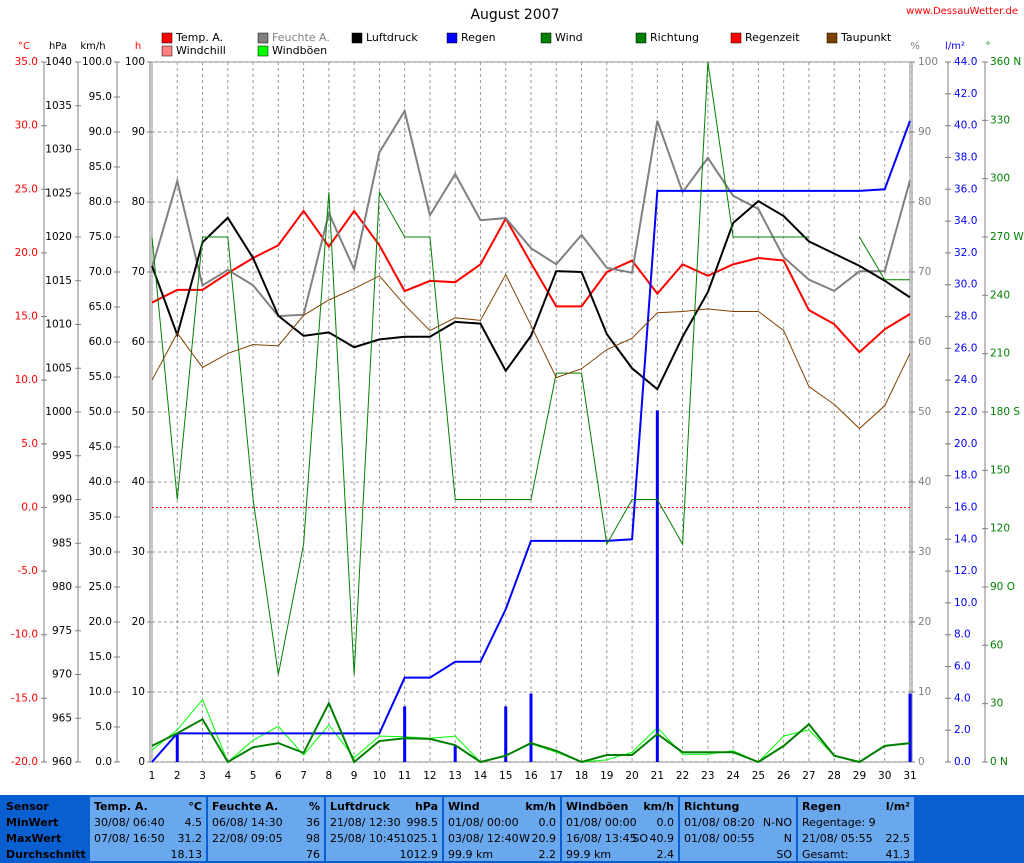 The image size is (1024, 863). Describe the element at coordinates (100, 447) in the screenshot. I see `y-tick-label: 45.0` at that location.